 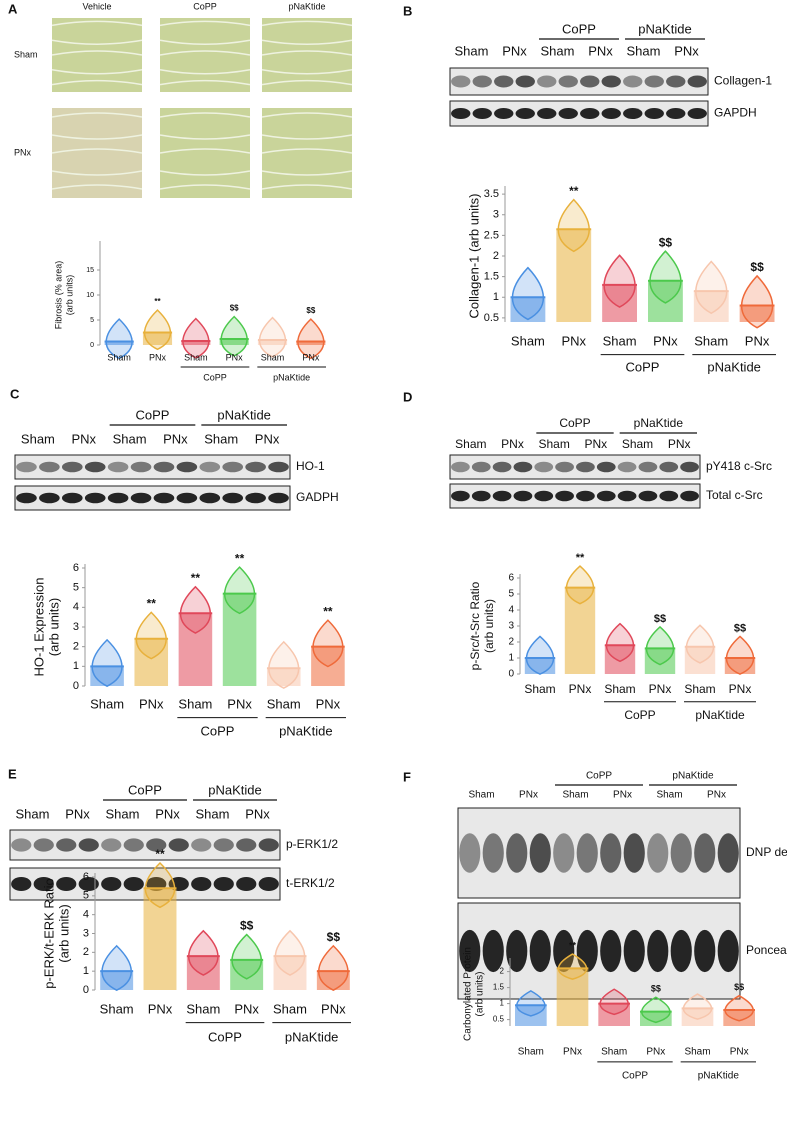 What do you see at coordinates (92, 320) in the screenshot?
I see `y-tick-label: 5` at bounding box center [92, 320].